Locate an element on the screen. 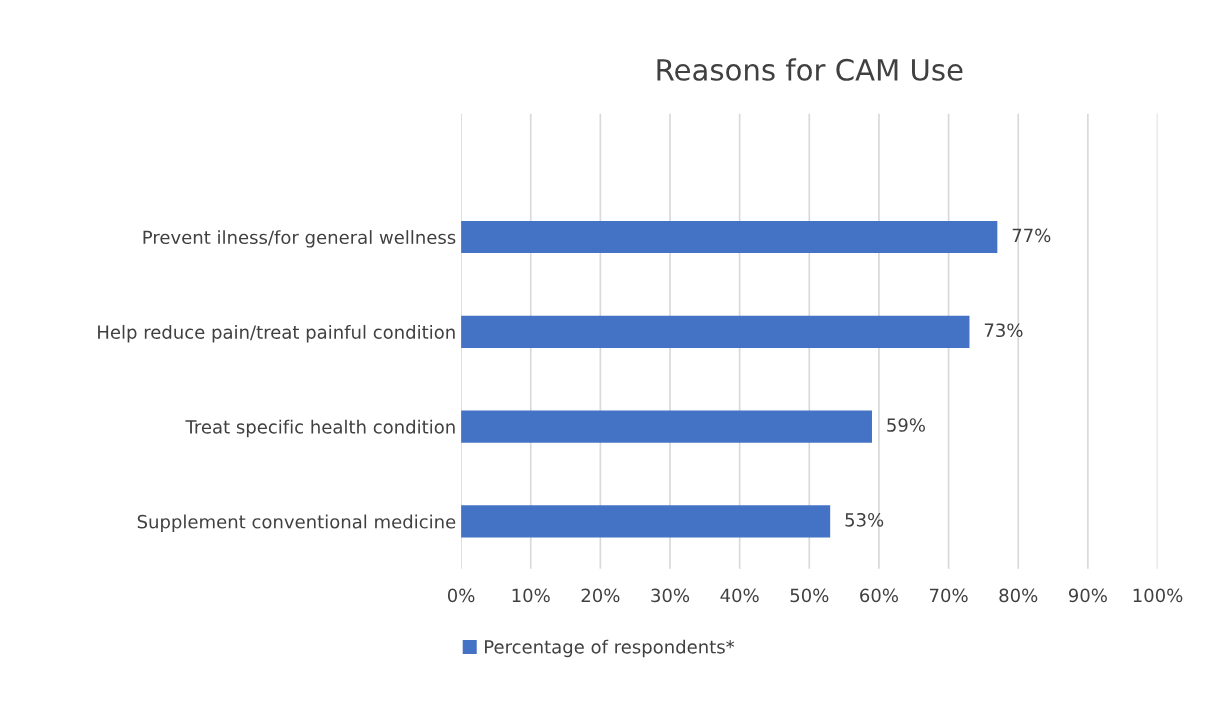  x-tick-label: 90% is located at coordinates (1087, 595).